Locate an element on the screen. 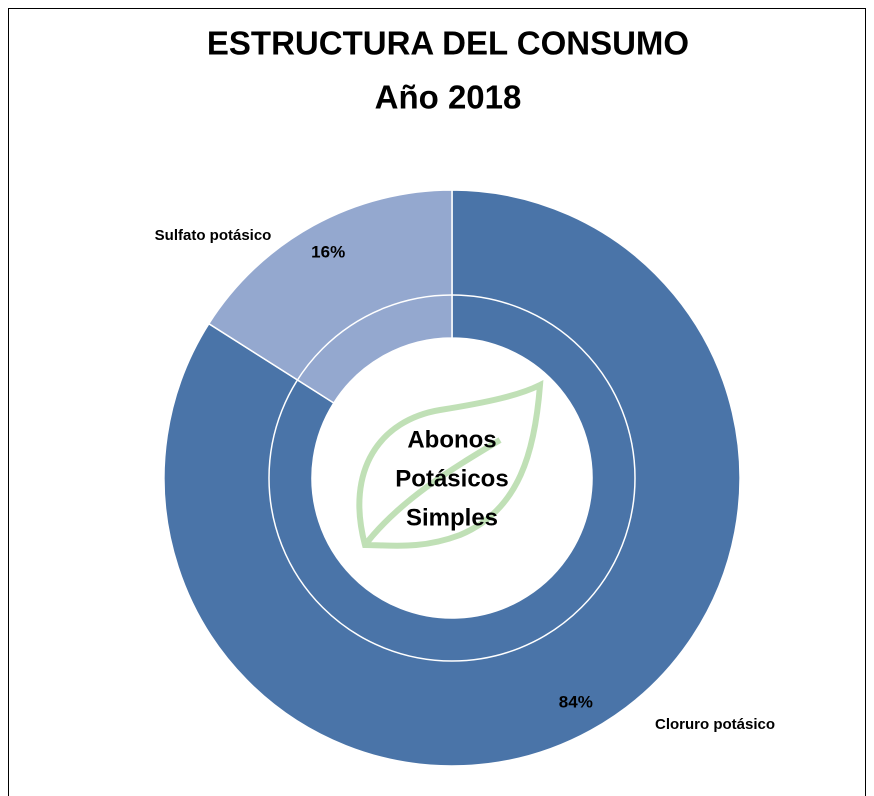  center-text: Simples is located at coordinates (452, 517).